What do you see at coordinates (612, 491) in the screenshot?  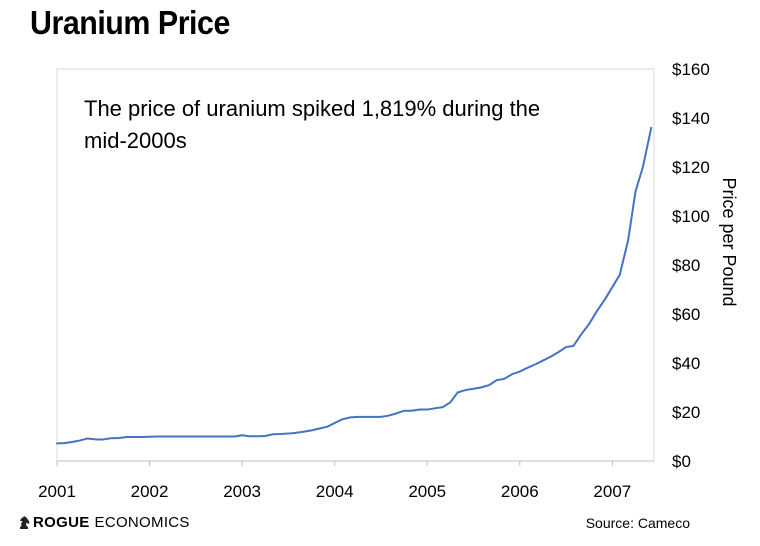 I see `x-tick-label: 2007` at bounding box center [612, 491].